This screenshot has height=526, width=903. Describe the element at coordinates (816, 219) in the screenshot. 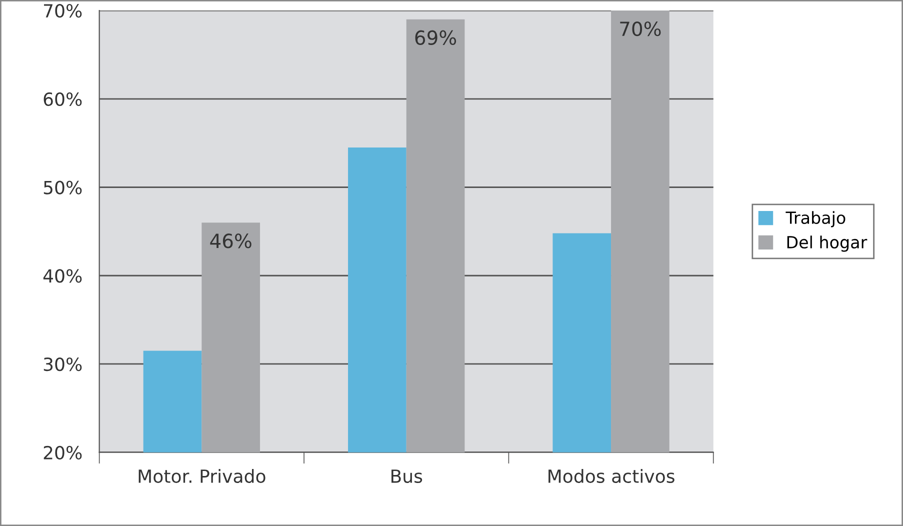

I see `legend-label: Trabajo` at that location.